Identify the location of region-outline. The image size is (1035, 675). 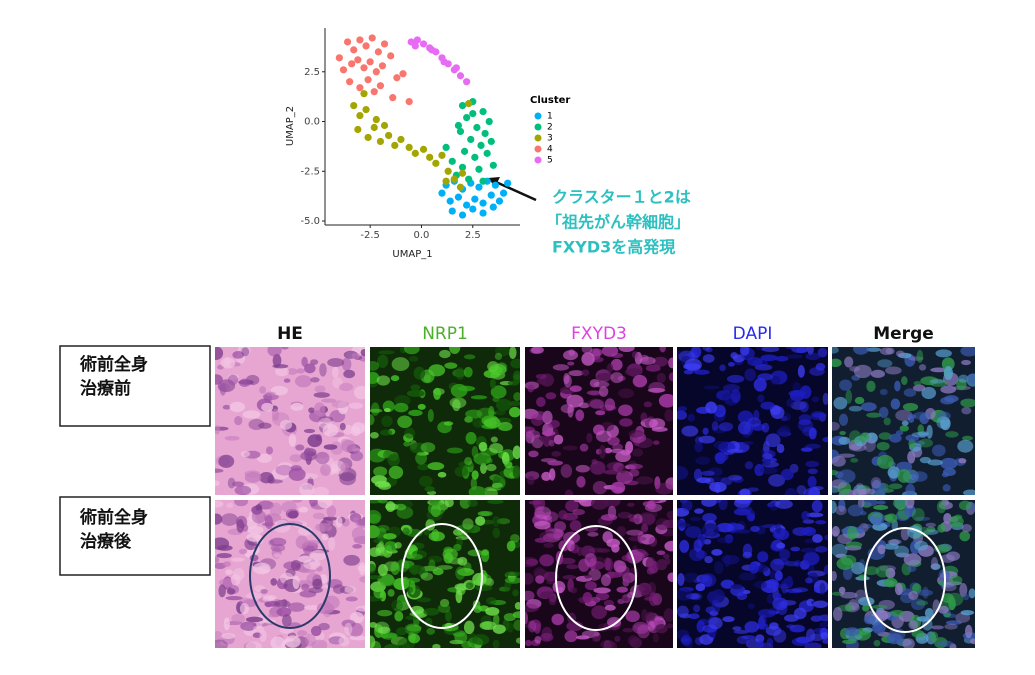
(905, 580).